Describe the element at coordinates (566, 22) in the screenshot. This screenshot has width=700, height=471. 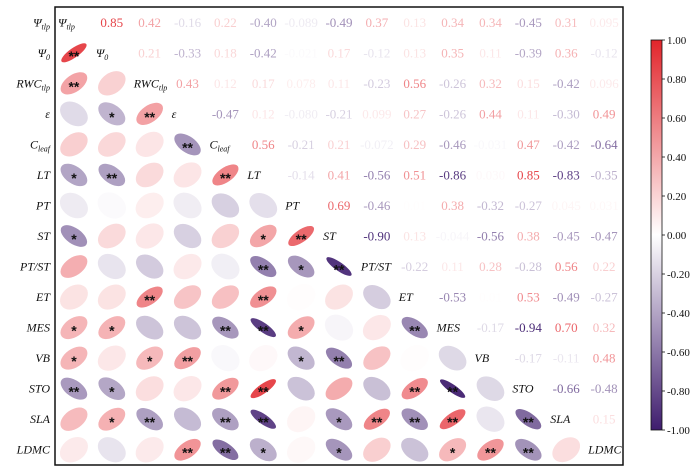
I see `correlation-value: 0.31` at that location.